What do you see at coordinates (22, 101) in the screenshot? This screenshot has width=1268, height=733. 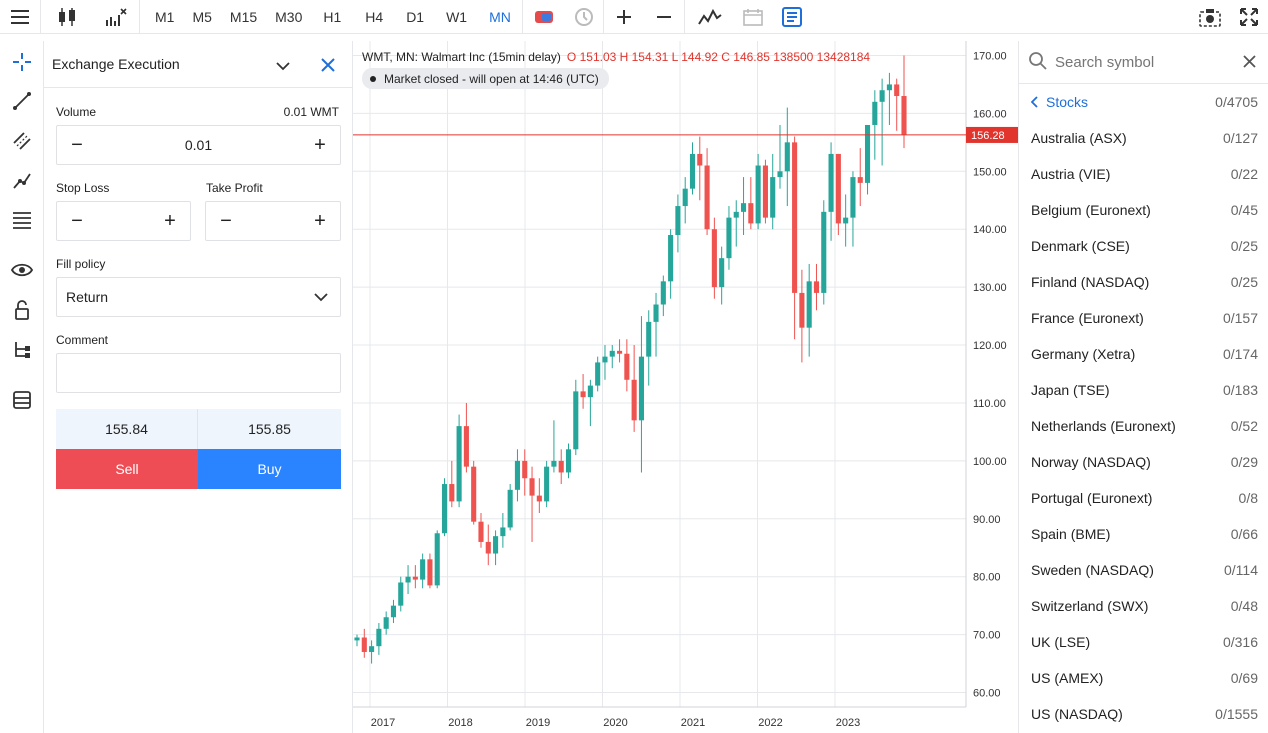 I see `trend-line-icon` at bounding box center [22, 101].